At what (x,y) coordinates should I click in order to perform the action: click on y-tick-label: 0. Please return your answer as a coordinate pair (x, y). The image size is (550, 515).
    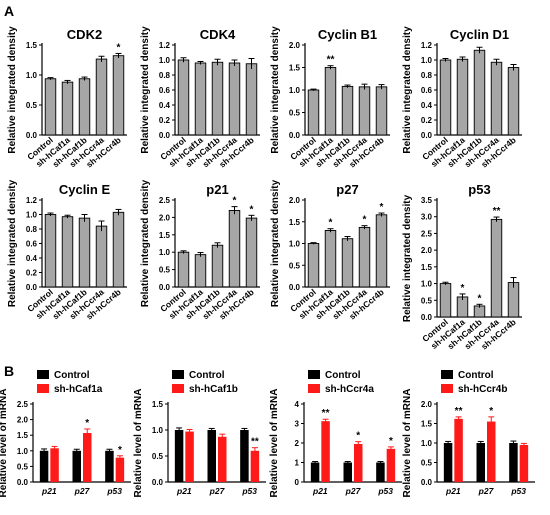
    Looking at the image, I should click on (297, 482).